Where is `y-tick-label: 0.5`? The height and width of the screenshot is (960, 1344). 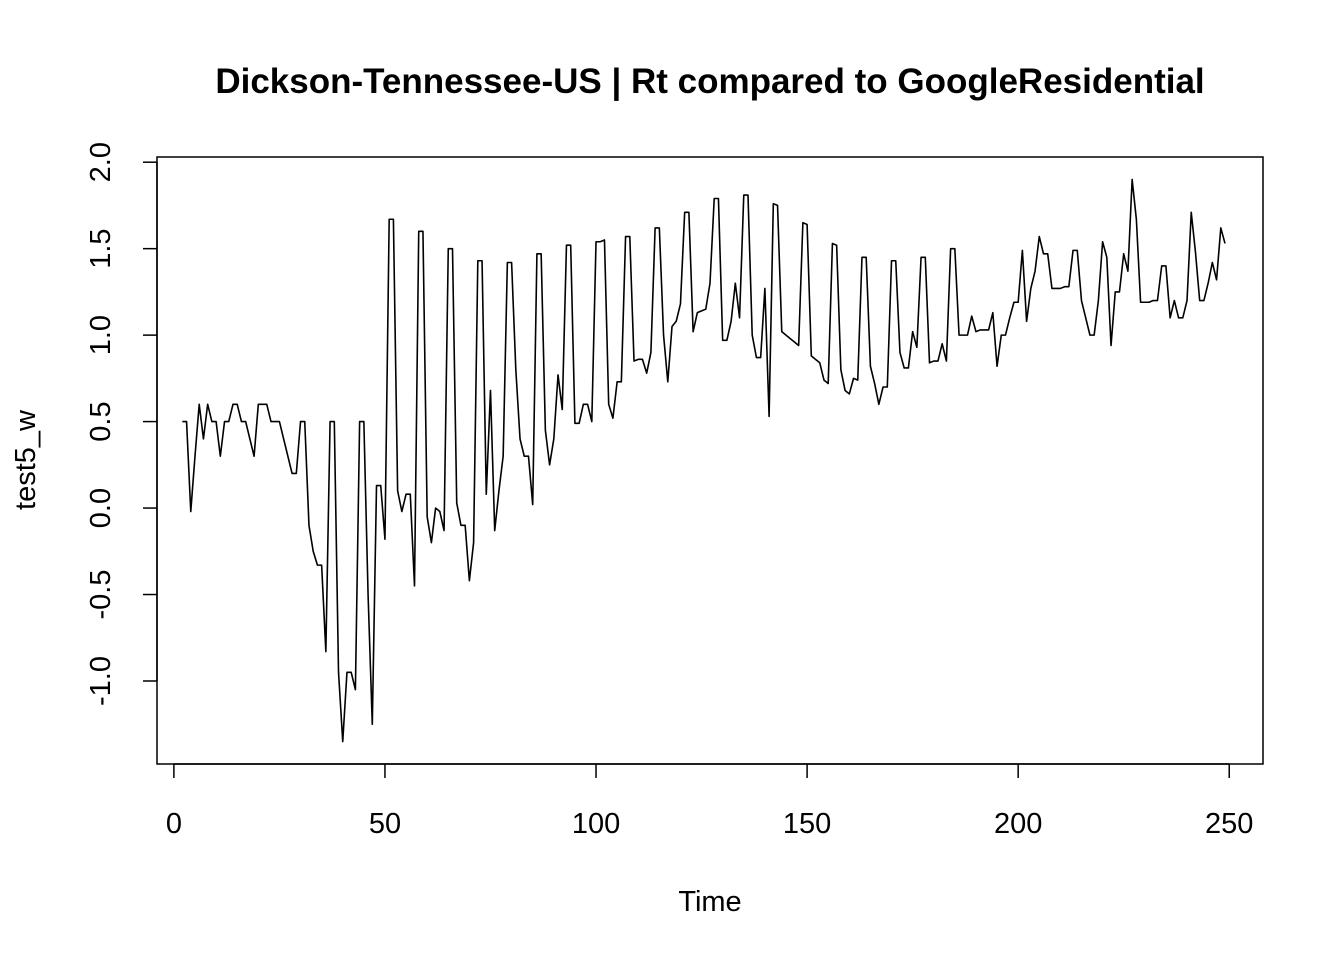
y-tick-label: 0.5 is located at coordinates (101, 421).